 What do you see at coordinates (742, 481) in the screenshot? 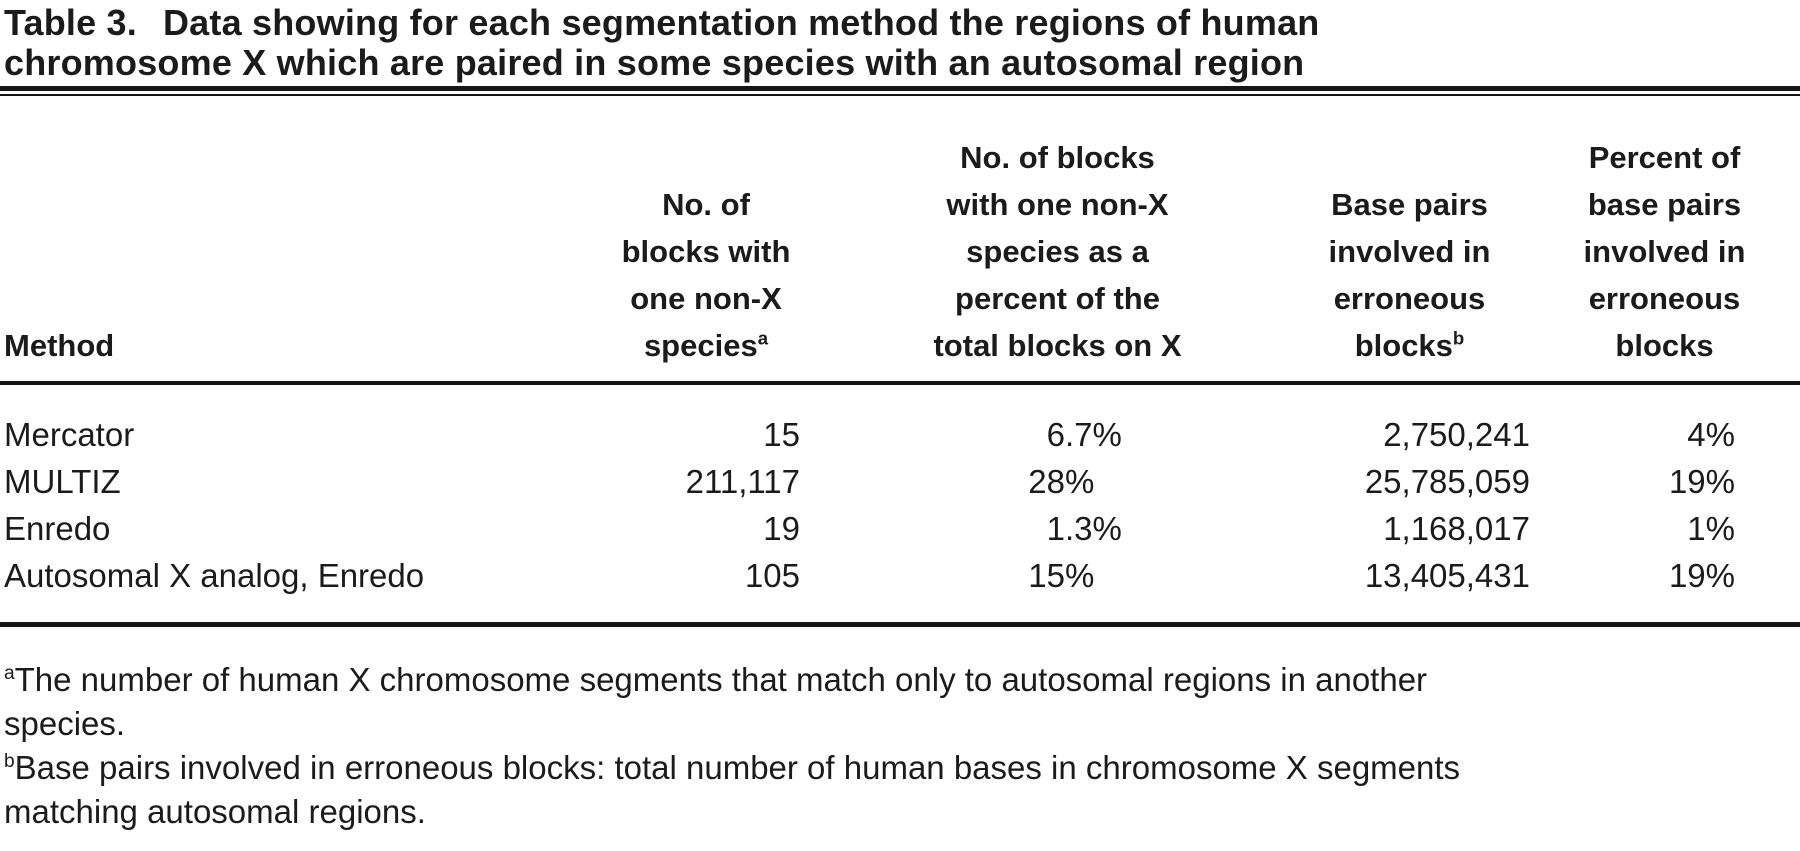
I see `cell-blocks-non-x: 211,117` at bounding box center [742, 481].